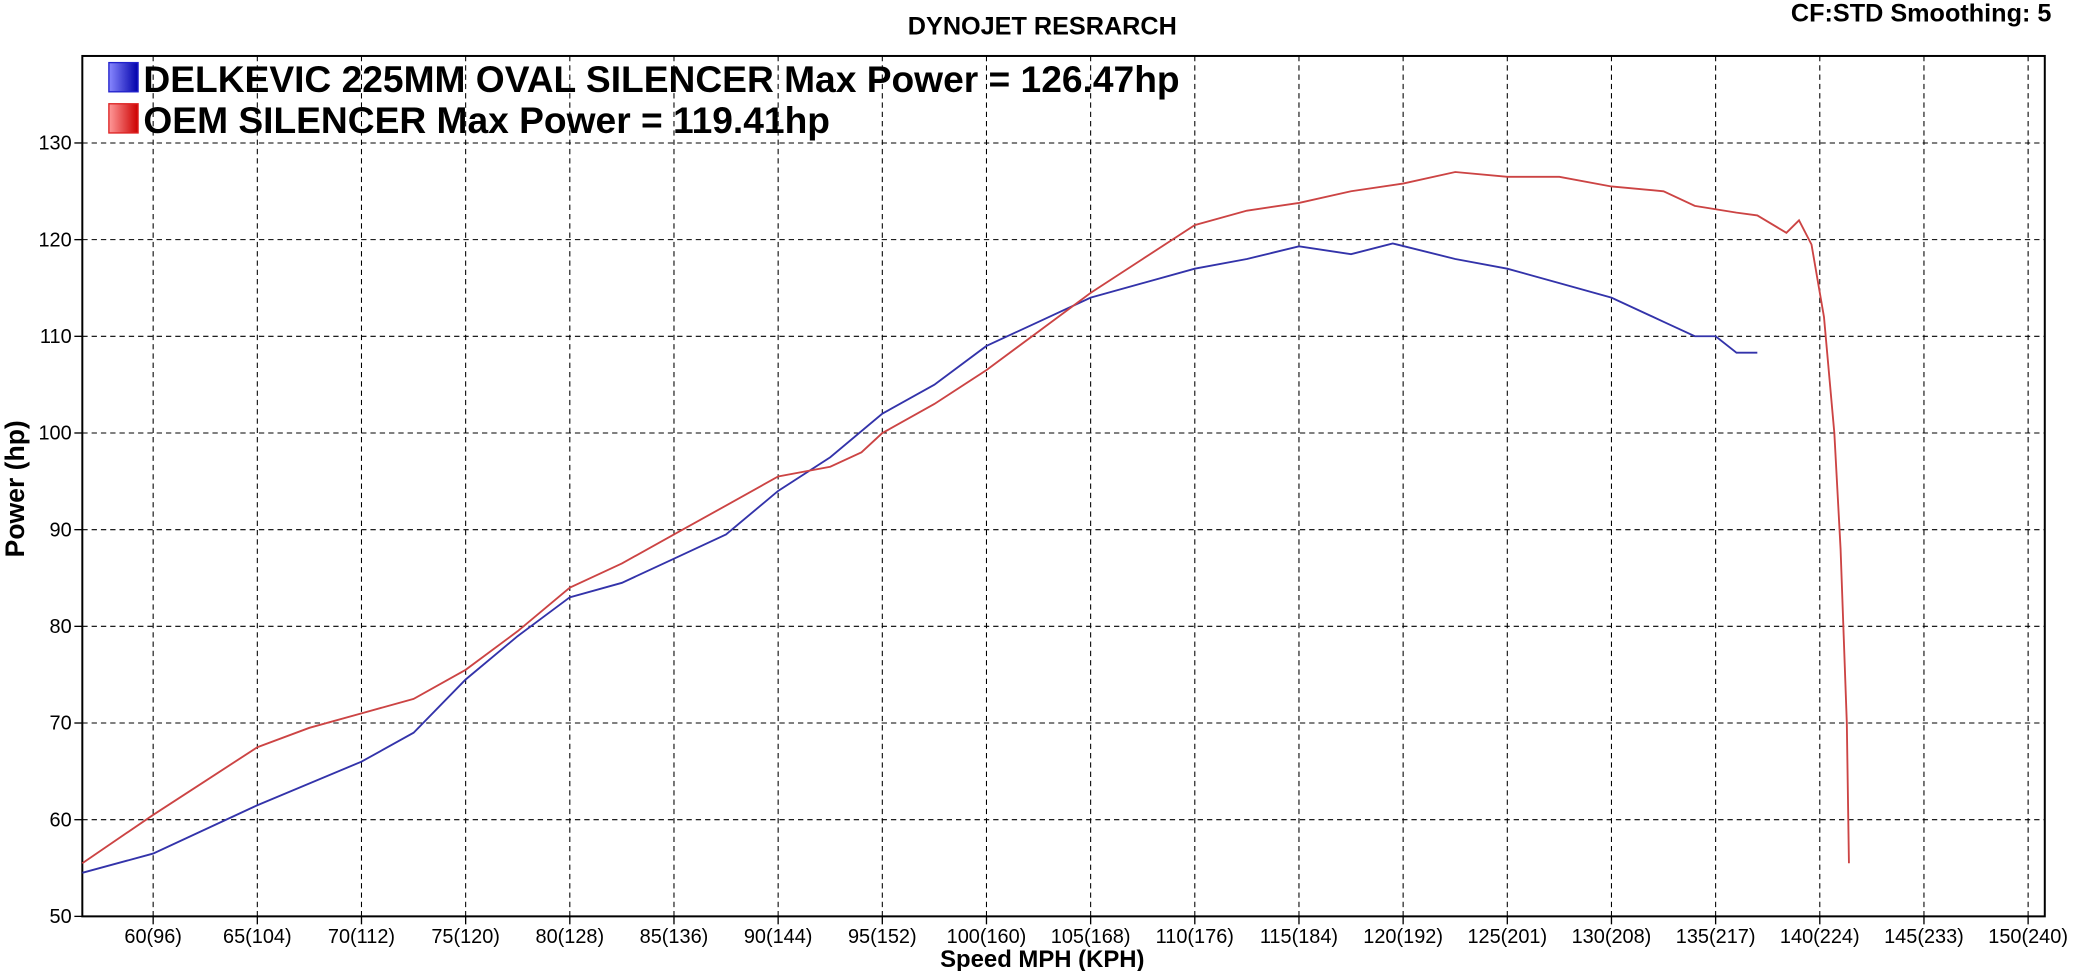 The height and width of the screenshot is (971, 2074). I want to click on chart-subtitle: CF:STD Smoothing: 5, so click(1921, 13).